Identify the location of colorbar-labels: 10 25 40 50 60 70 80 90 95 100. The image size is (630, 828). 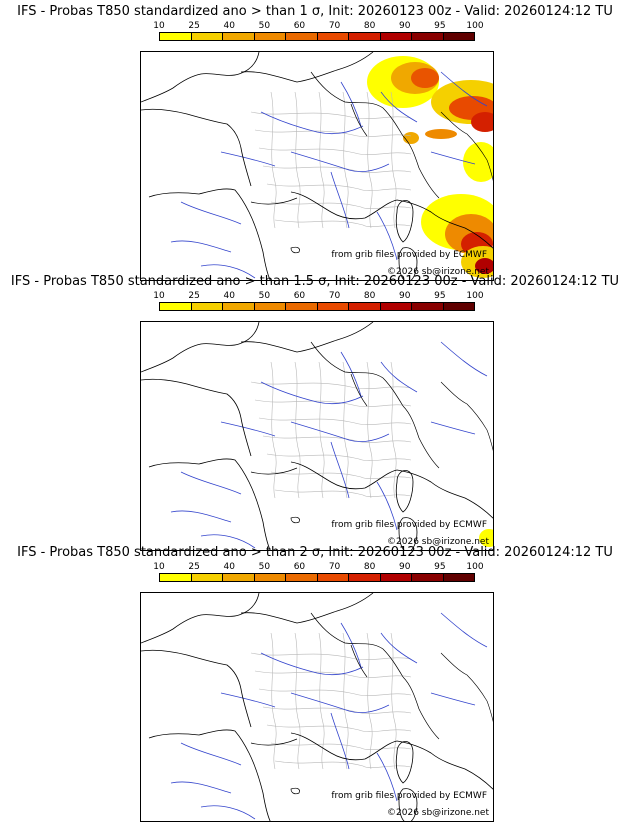
(330, 26).